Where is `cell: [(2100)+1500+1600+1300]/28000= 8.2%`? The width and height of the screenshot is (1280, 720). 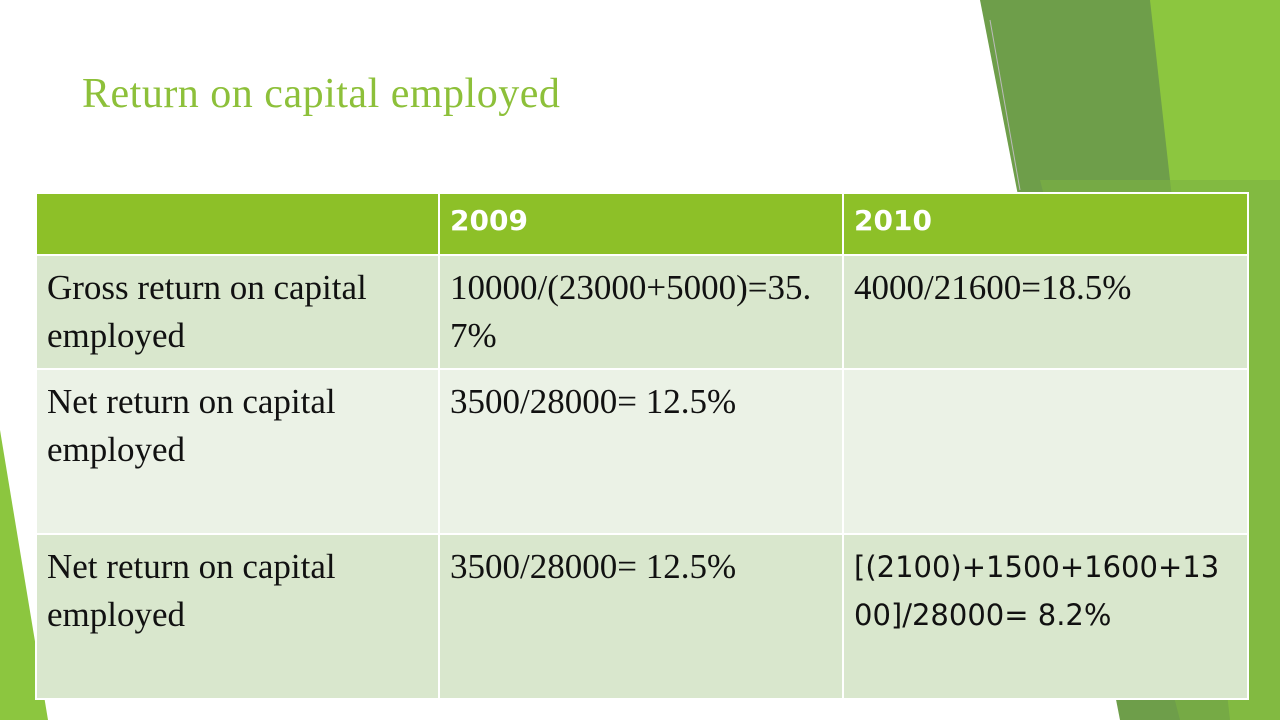
cell: [(2100)+1500+1600+1300]/28000= 8.2% is located at coordinates (1045, 616).